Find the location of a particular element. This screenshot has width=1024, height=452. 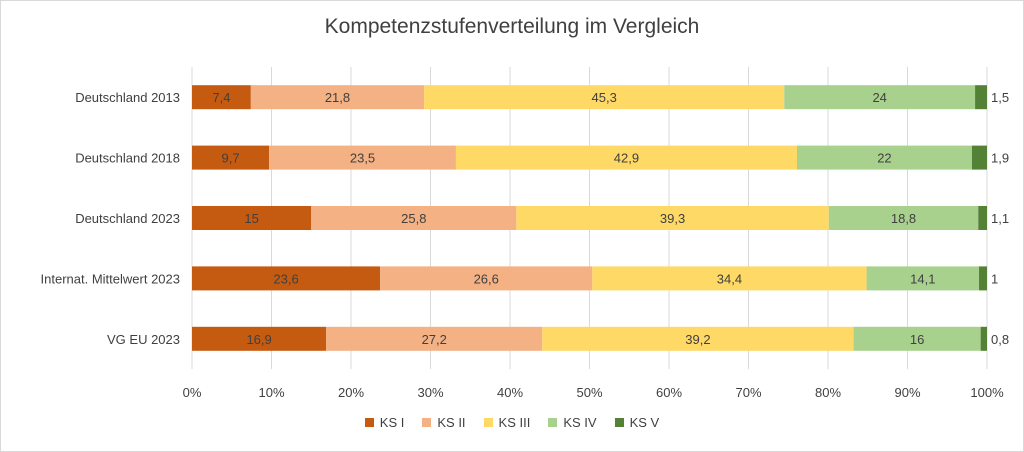

x-tick-label: 10% is located at coordinates (271, 392).